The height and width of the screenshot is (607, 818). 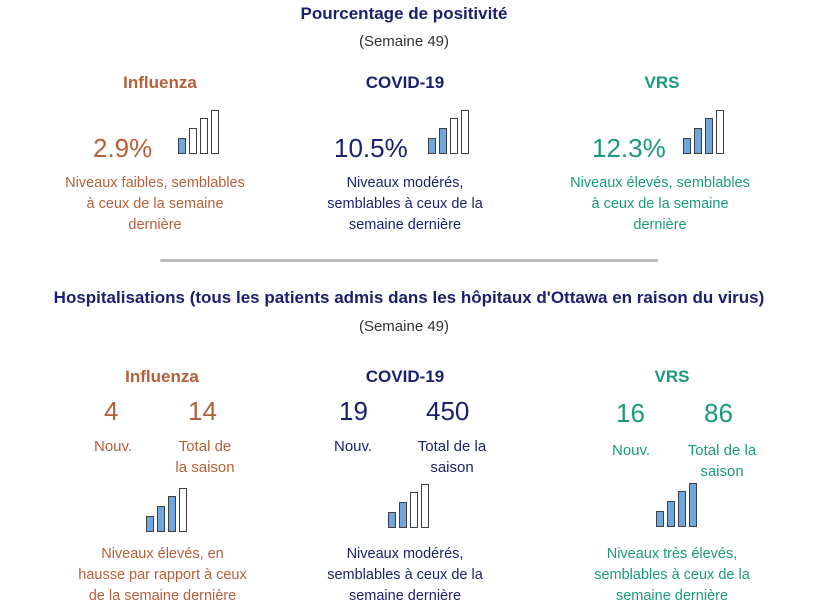 What do you see at coordinates (123, 148) in the screenshot?
I see `positivity-influenza-value: 2.9%` at bounding box center [123, 148].